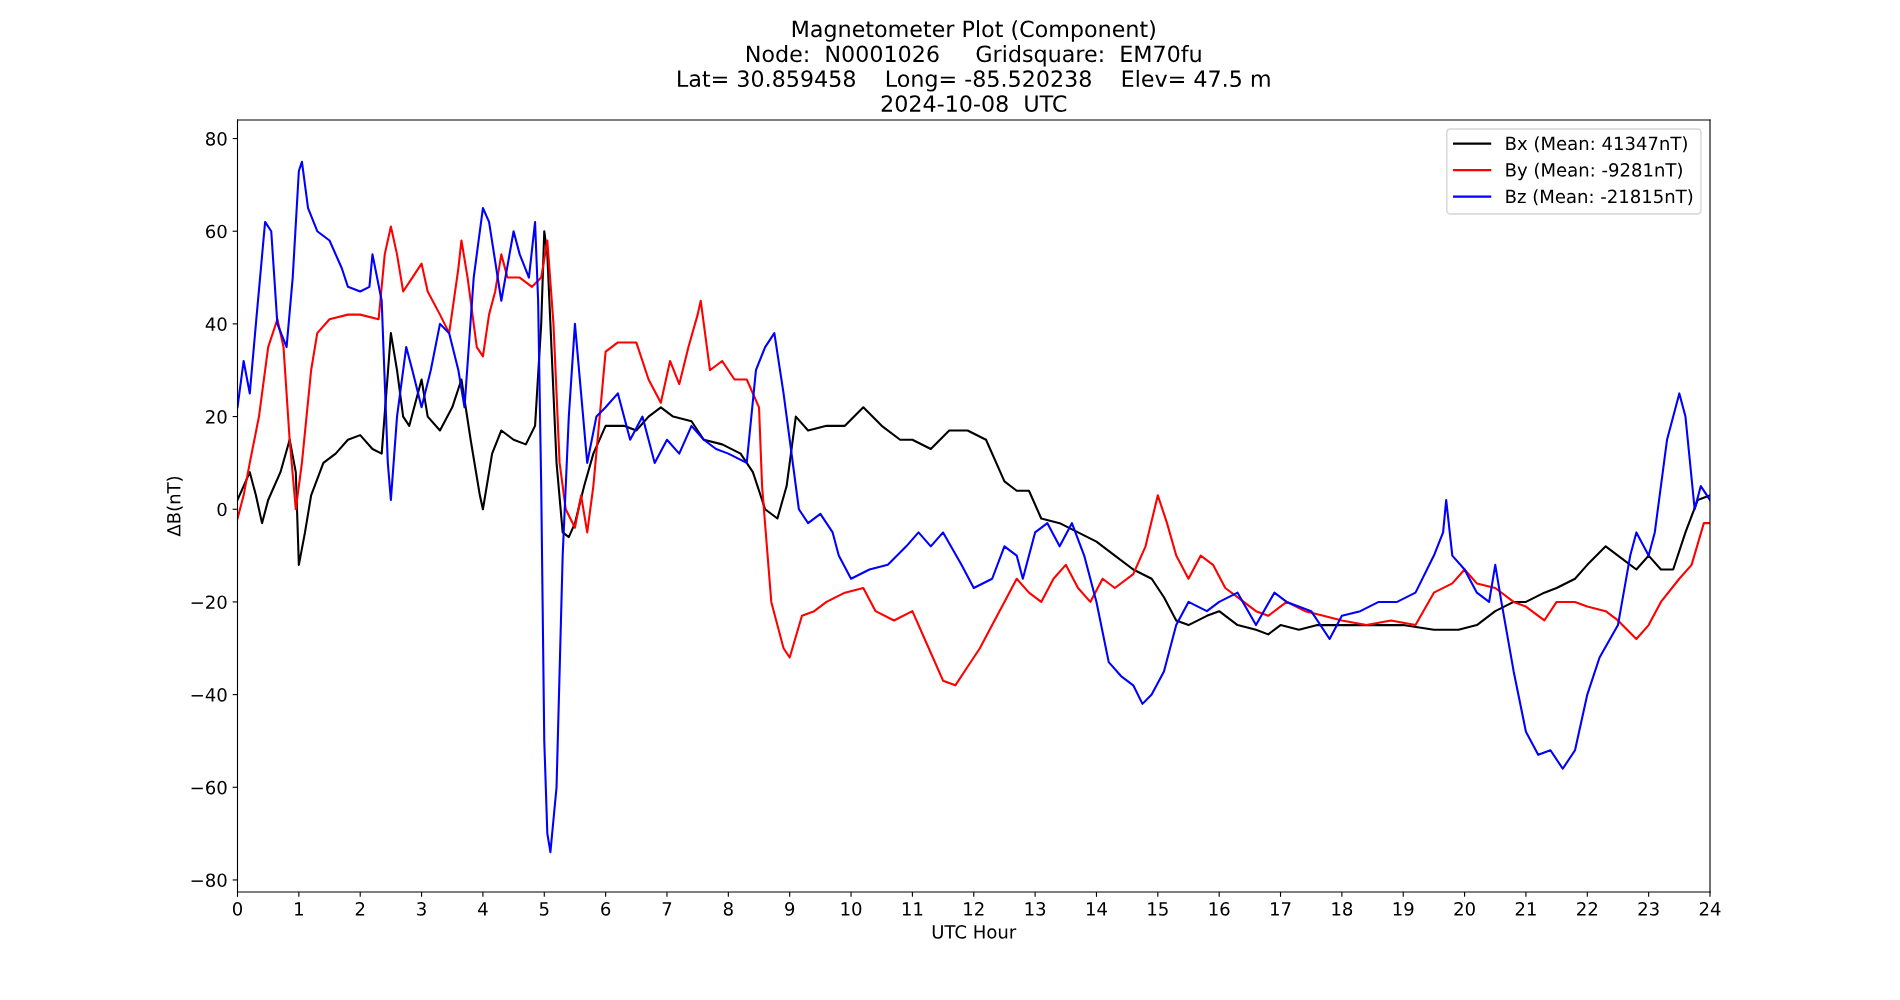  Describe the element at coordinates (421, 909) in the screenshot. I see `x-tick-label: 3` at that location.